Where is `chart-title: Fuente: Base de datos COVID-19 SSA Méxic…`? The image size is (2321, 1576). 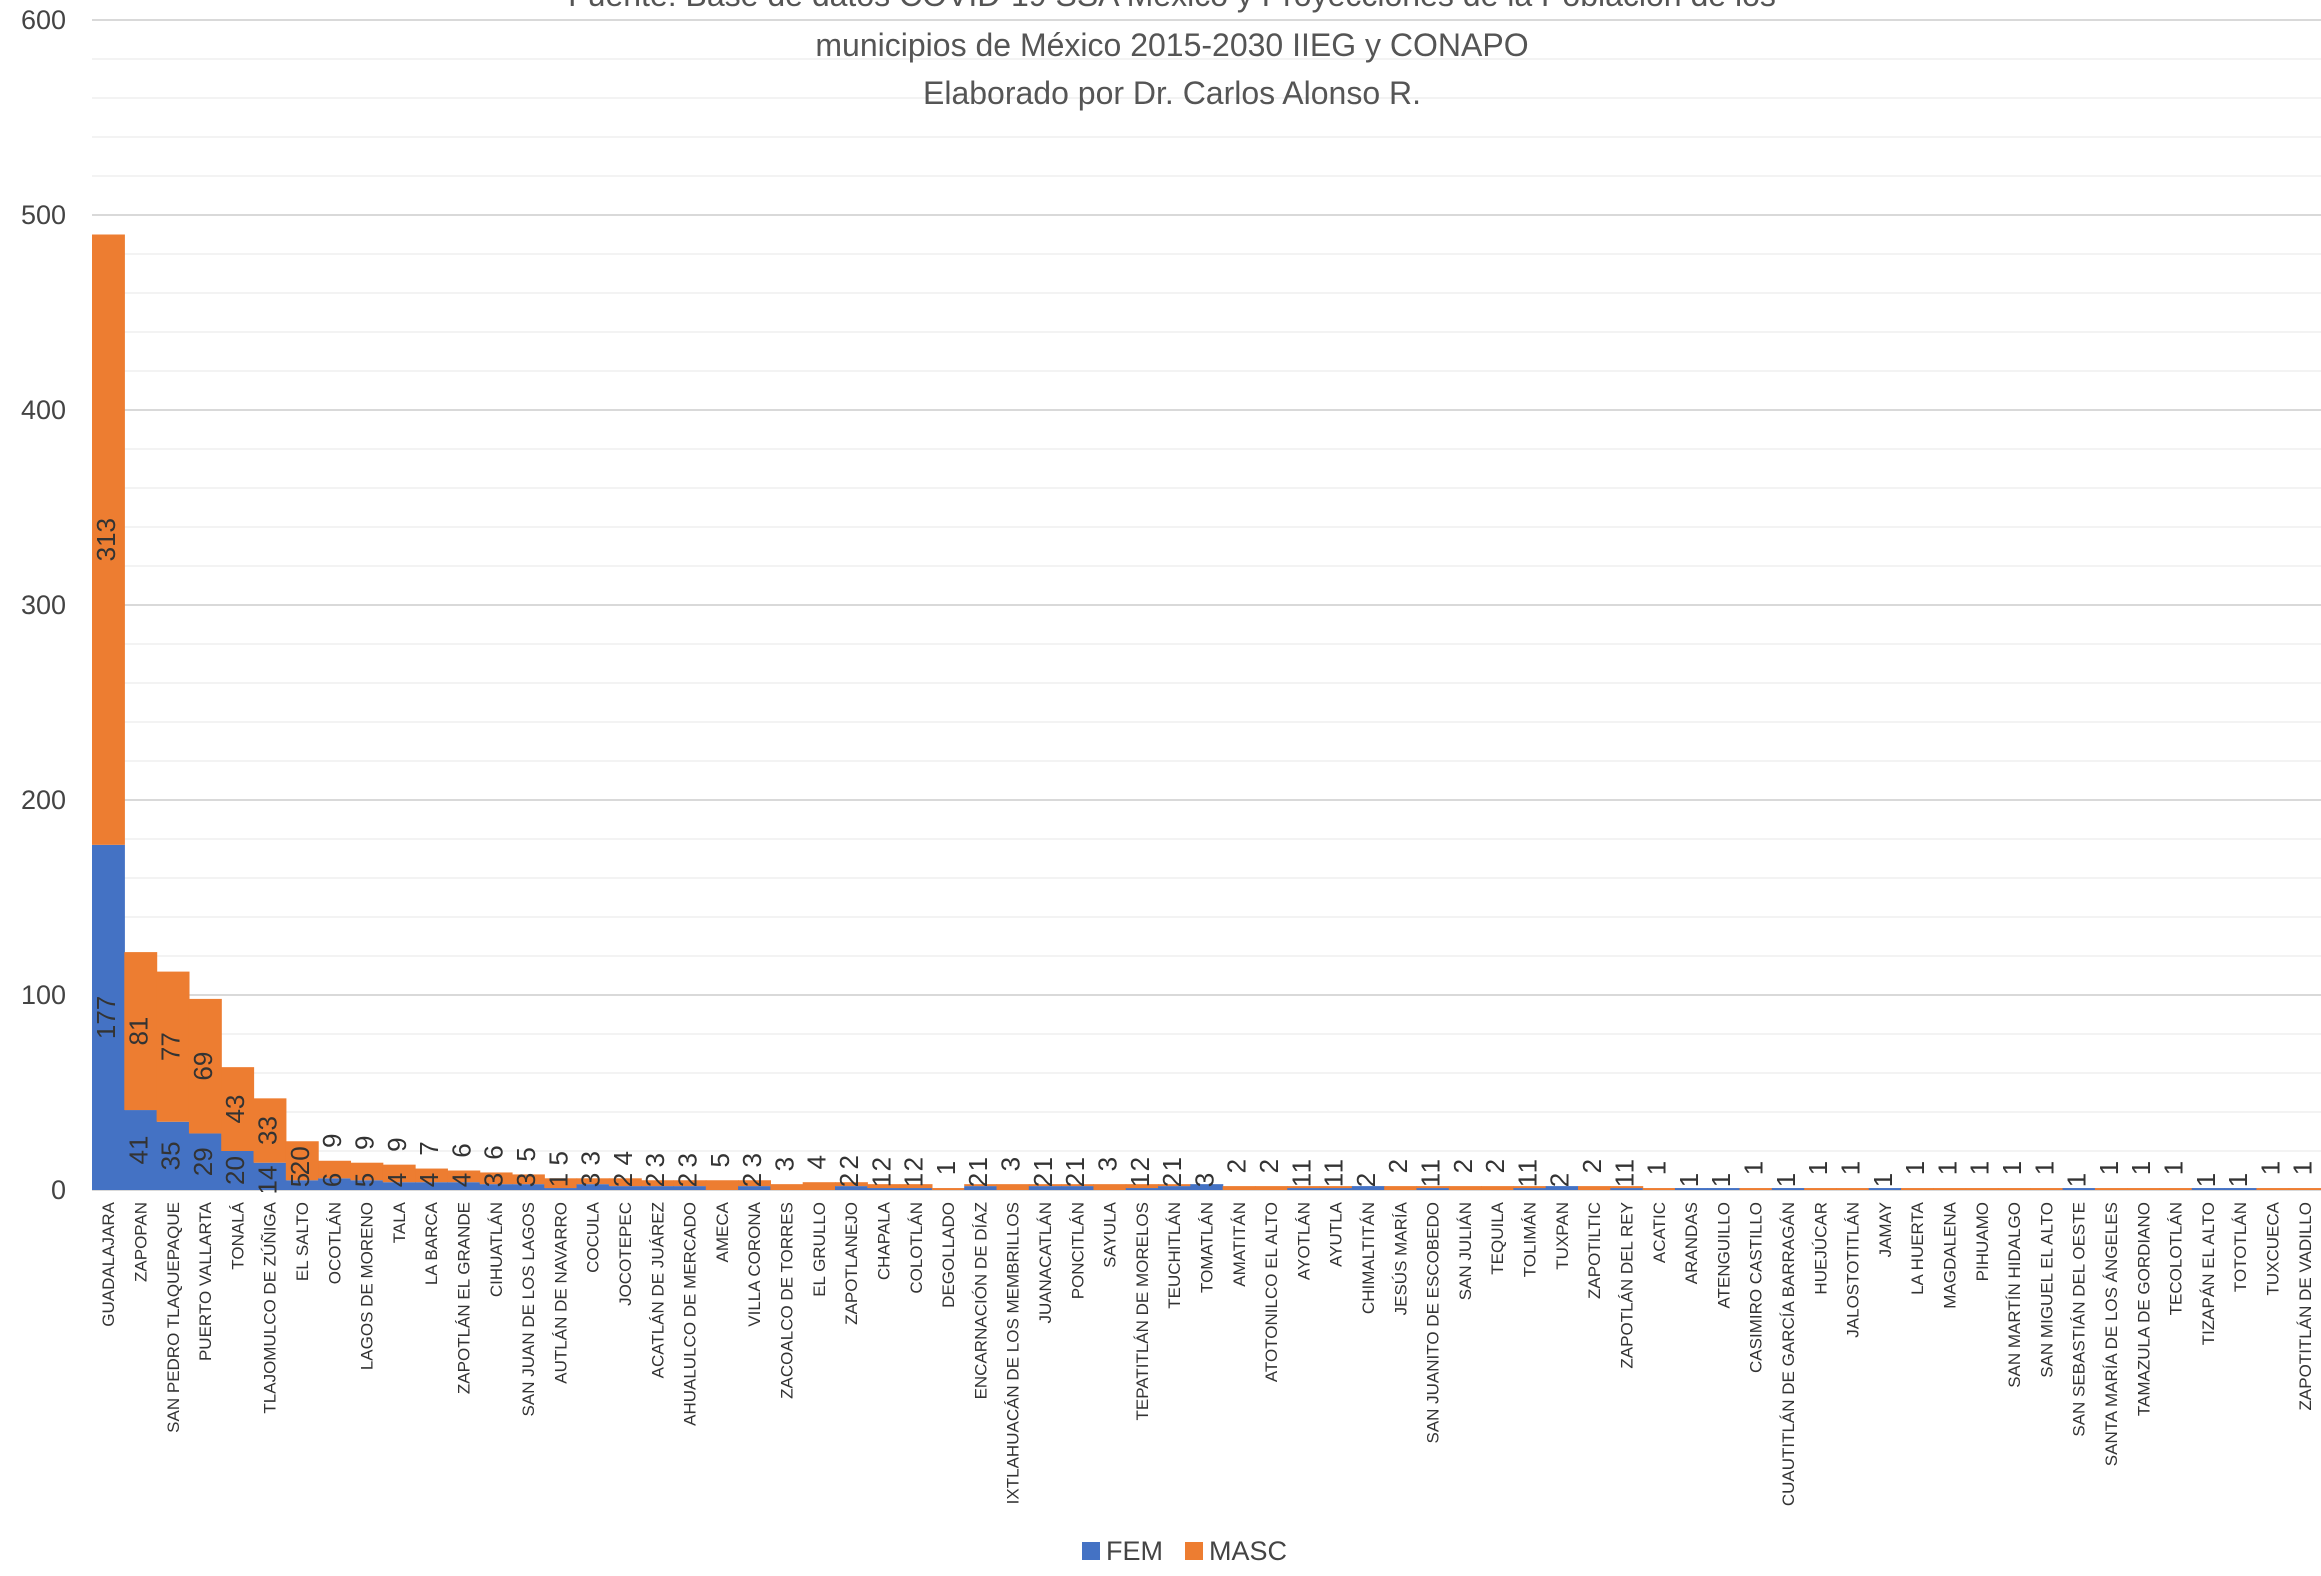 chart-title: Fuente: Base de datos COVID-19 SSA Méxic… is located at coordinates (1172, 55).